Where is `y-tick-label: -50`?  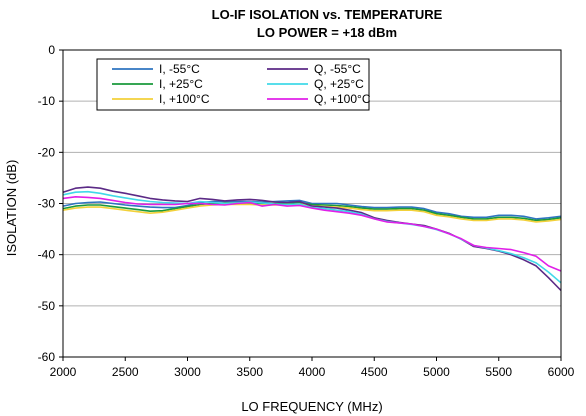
y-tick-label: -50 is located at coordinates (47, 306).